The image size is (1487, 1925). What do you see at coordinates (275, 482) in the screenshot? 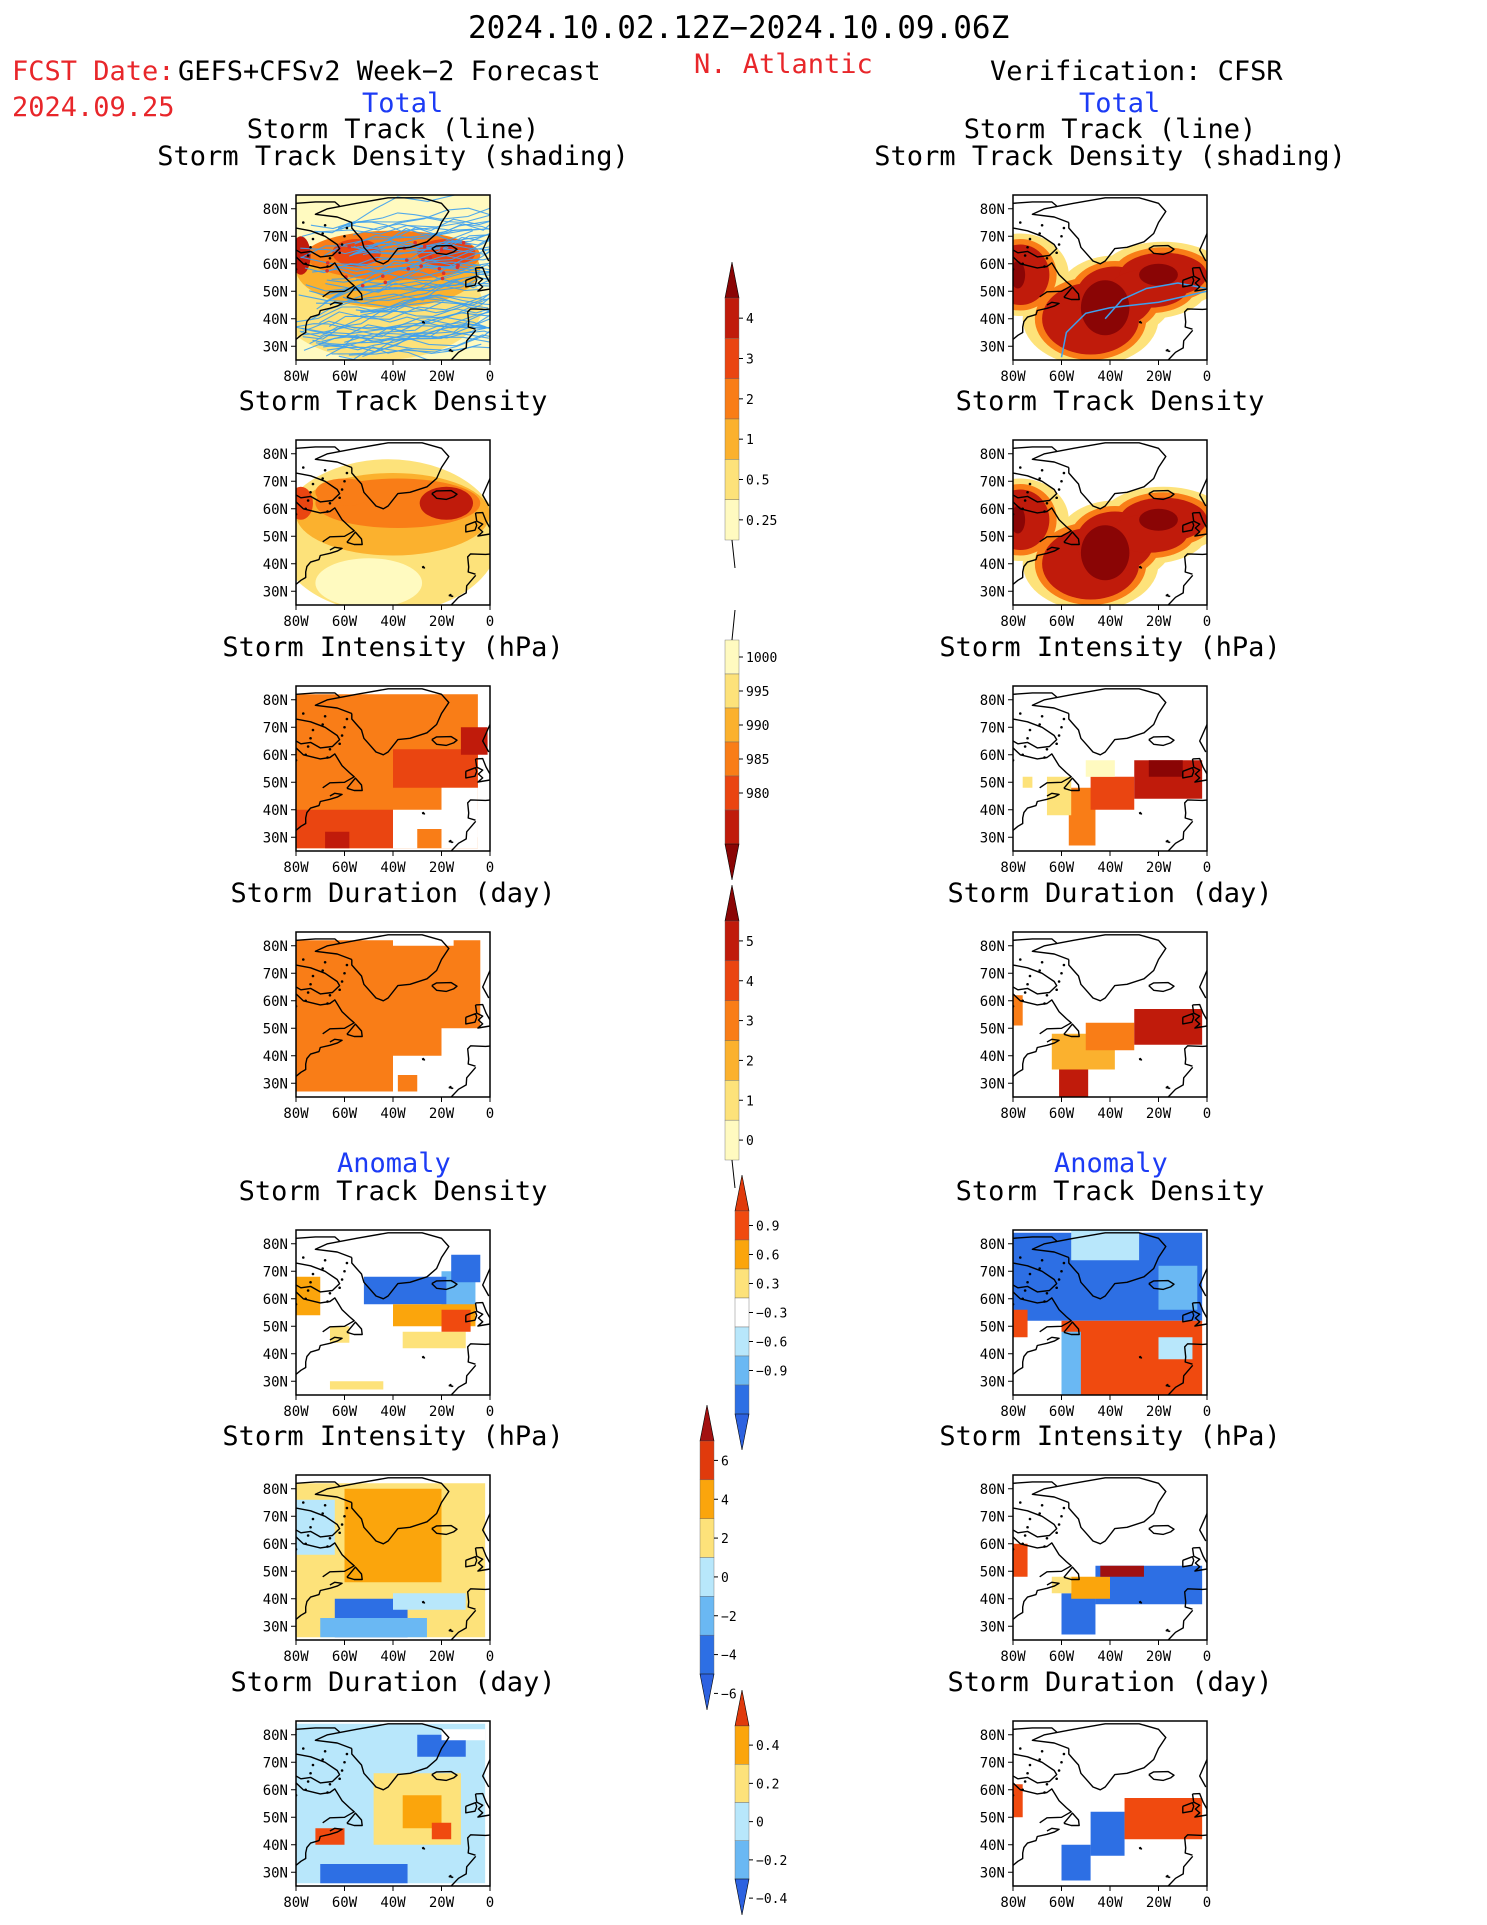
I see `y-tick-label: 70N` at bounding box center [275, 482].